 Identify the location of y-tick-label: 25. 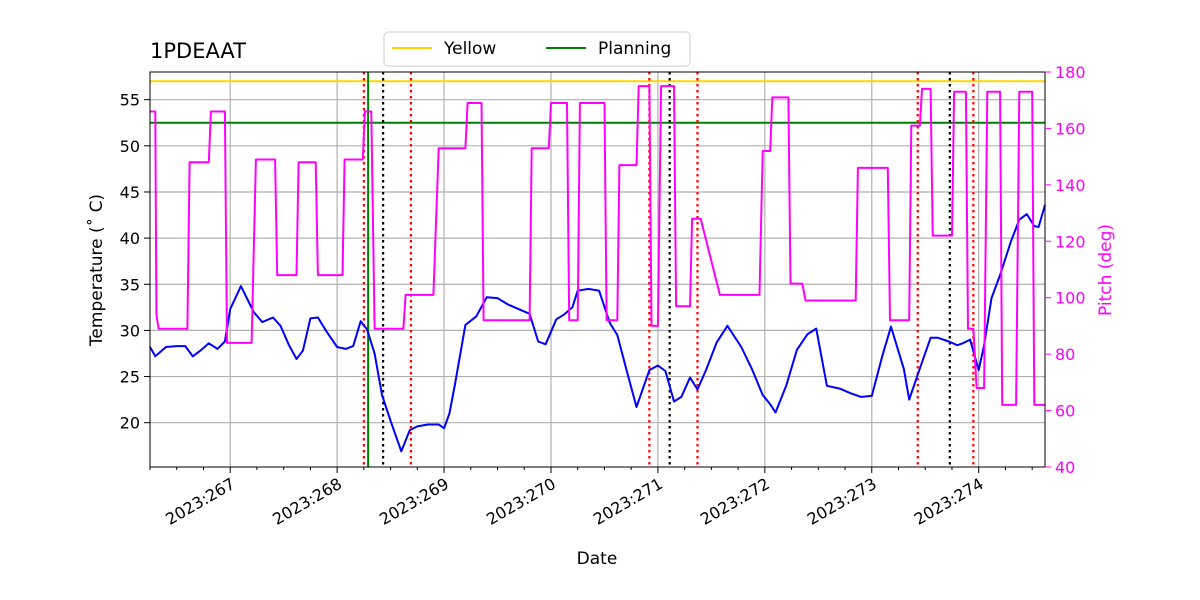
(130, 377).